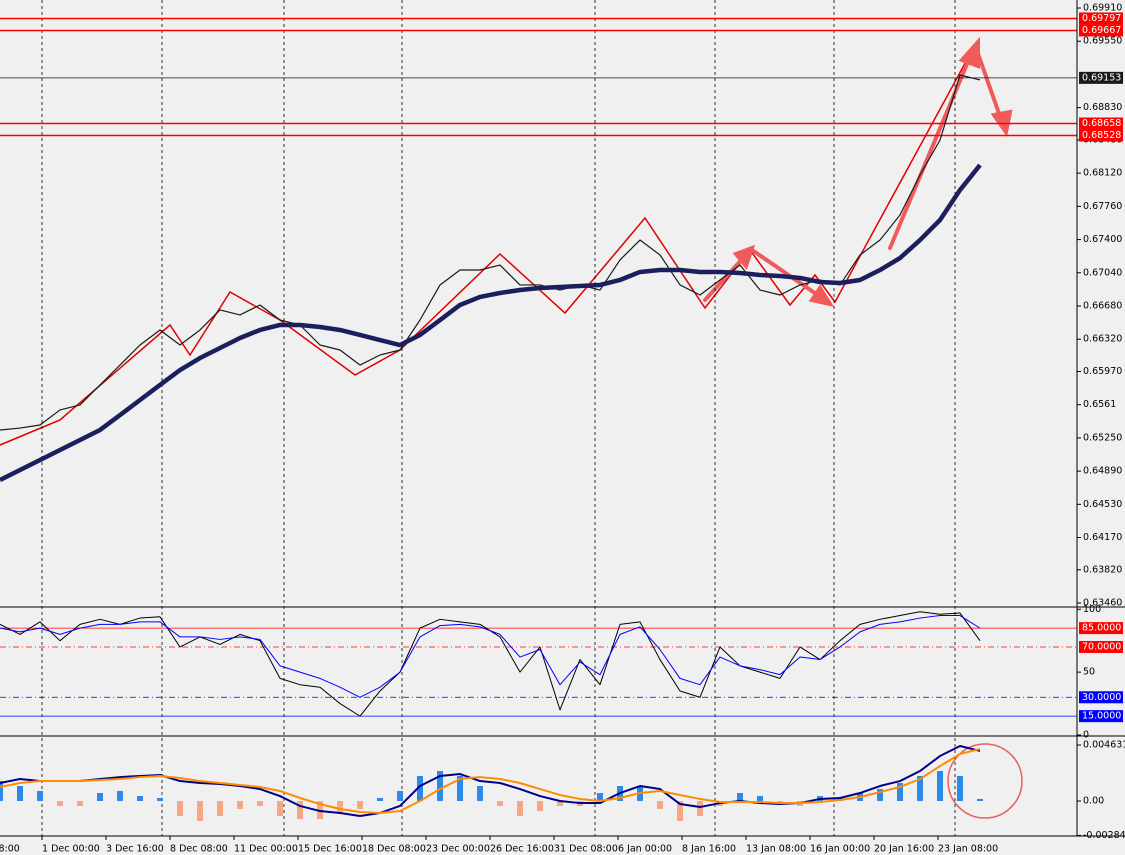  I want to click on level-label: 15.0000, so click(1101, 716).